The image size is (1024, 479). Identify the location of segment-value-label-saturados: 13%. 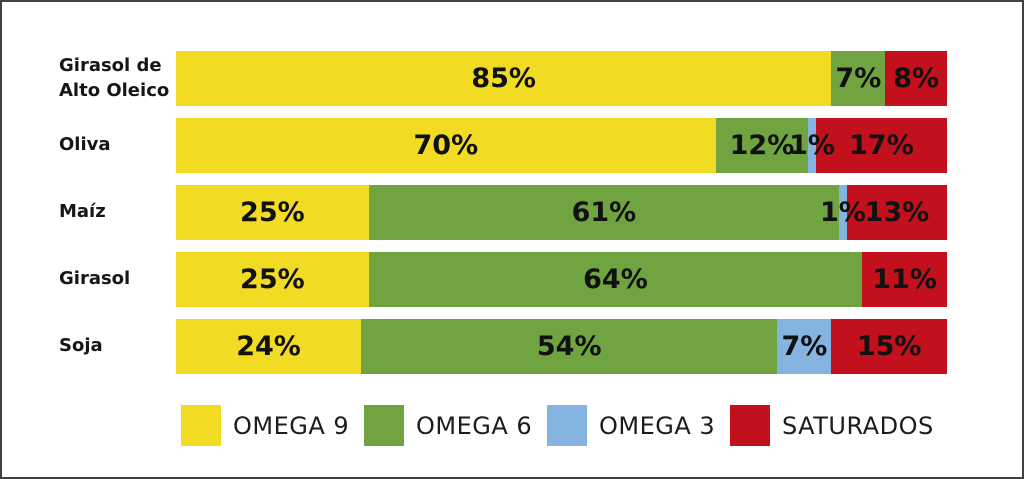
(897, 212).